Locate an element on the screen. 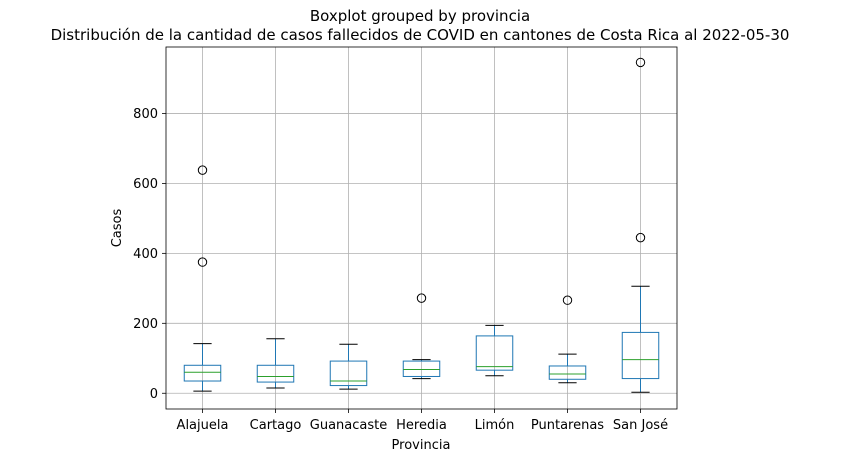 The width and height of the screenshot is (841, 462). x-tick-label: Alajuela is located at coordinates (203, 425).